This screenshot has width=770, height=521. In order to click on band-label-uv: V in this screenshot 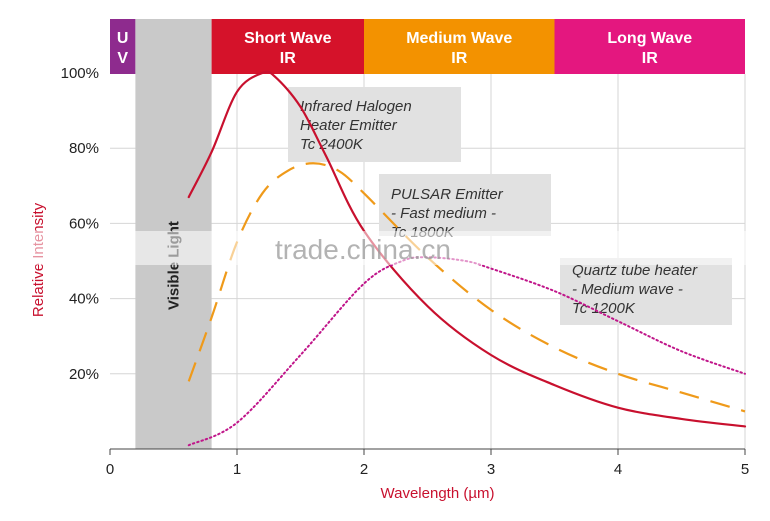, I will do `click(122, 58)`.